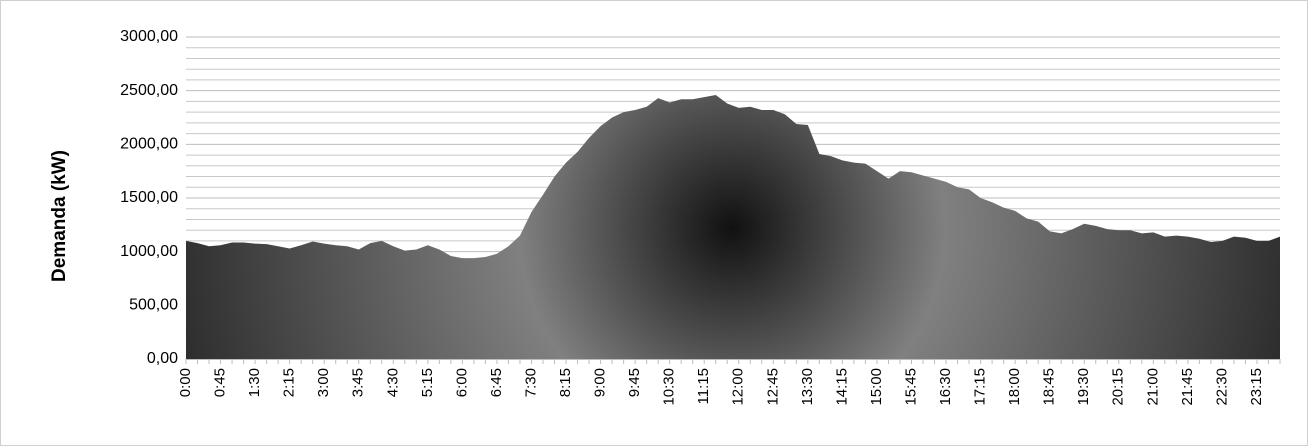 This screenshot has height=447, width=1309. Describe the element at coordinates (530, 382) in the screenshot. I see `x-tick-label: 7:30` at that location.